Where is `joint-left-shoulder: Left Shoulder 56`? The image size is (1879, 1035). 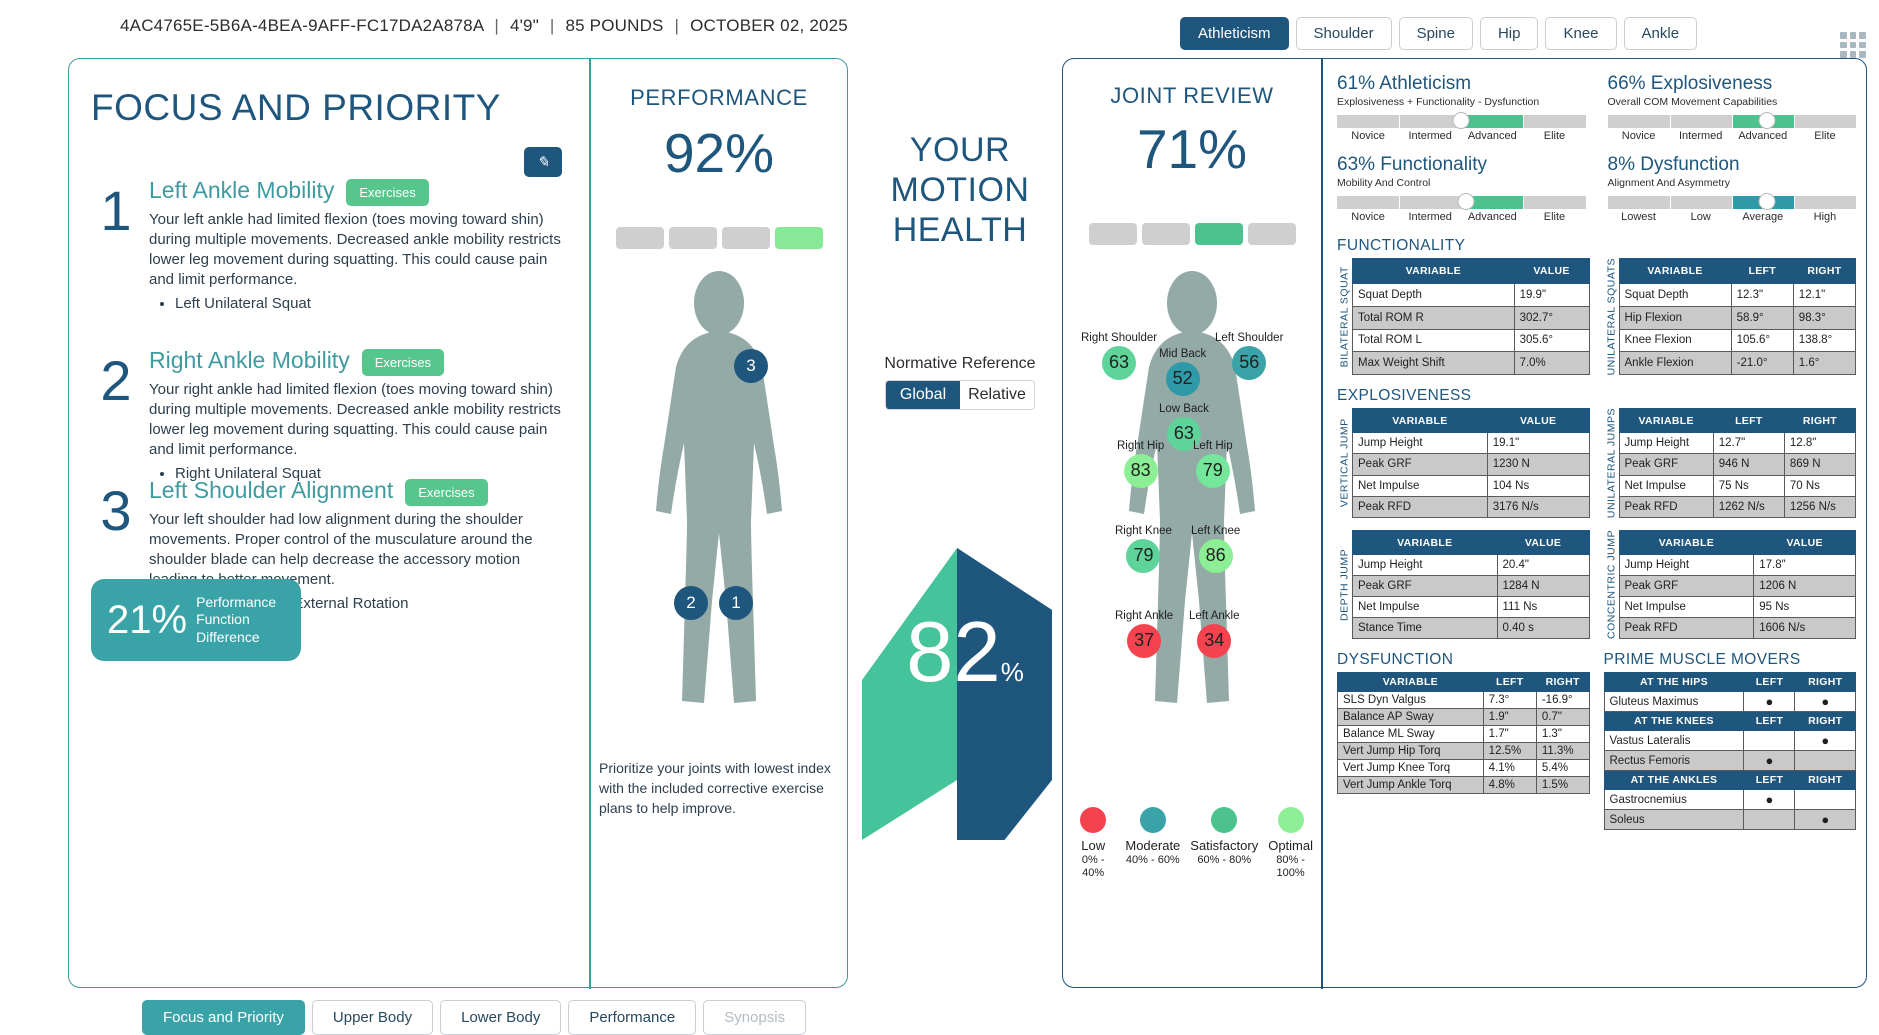
joint-left-shoulder: Left Shoulder 56 is located at coordinates (1249, 356).